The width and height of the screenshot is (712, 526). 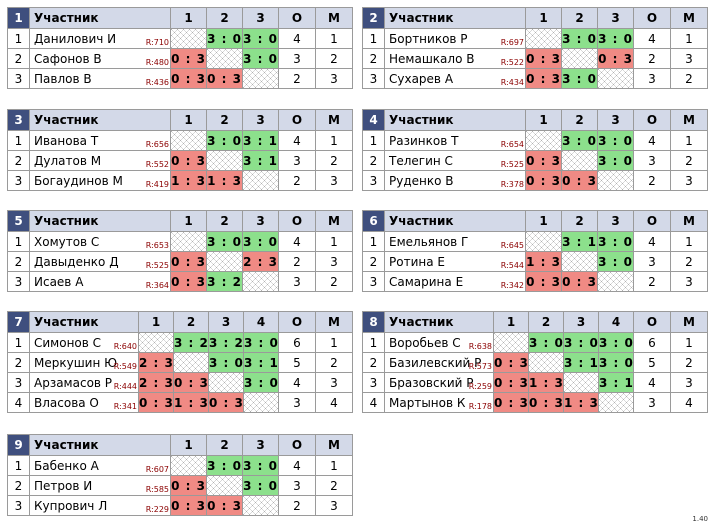 What do you see at coordinates (297, 160) in the screenshot?
I see `player-points: 3` at bounding box center [297, 160].